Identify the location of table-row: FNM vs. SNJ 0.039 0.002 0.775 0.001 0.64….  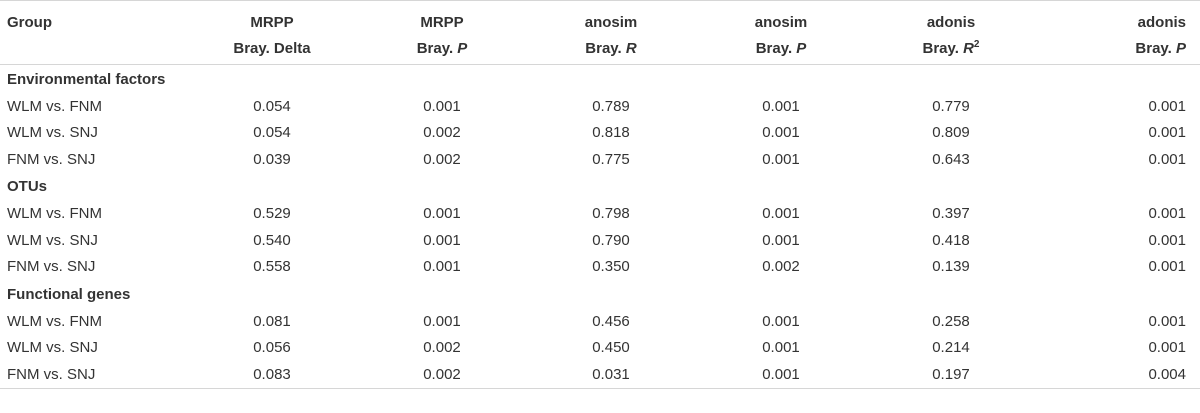
(600, 159).